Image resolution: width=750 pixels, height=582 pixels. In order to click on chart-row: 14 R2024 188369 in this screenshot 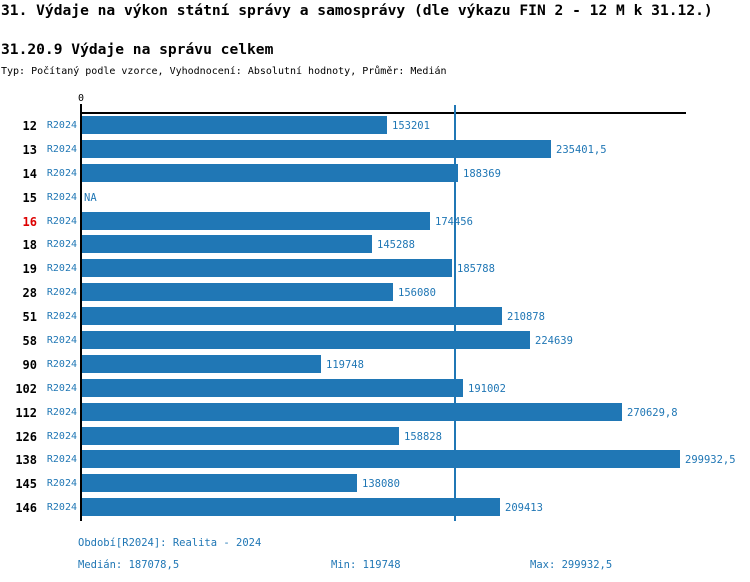, I will do `click(375, 174)`.